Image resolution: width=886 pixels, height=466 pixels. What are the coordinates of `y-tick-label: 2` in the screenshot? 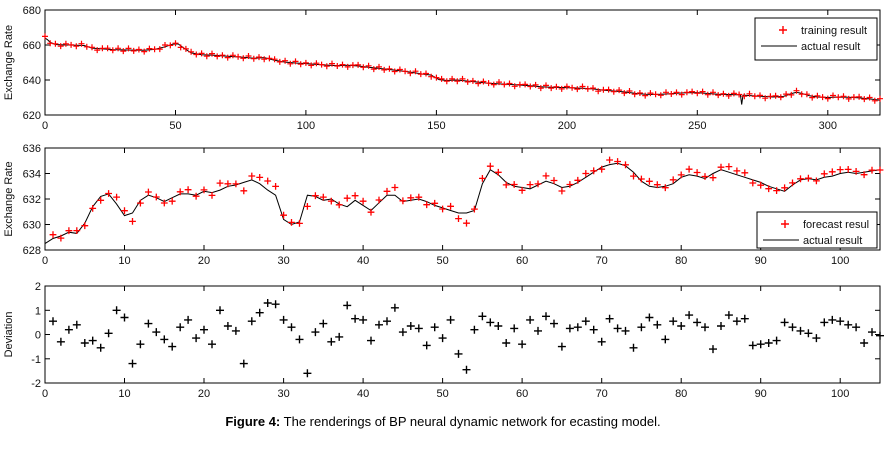 It's located at (38, 287).